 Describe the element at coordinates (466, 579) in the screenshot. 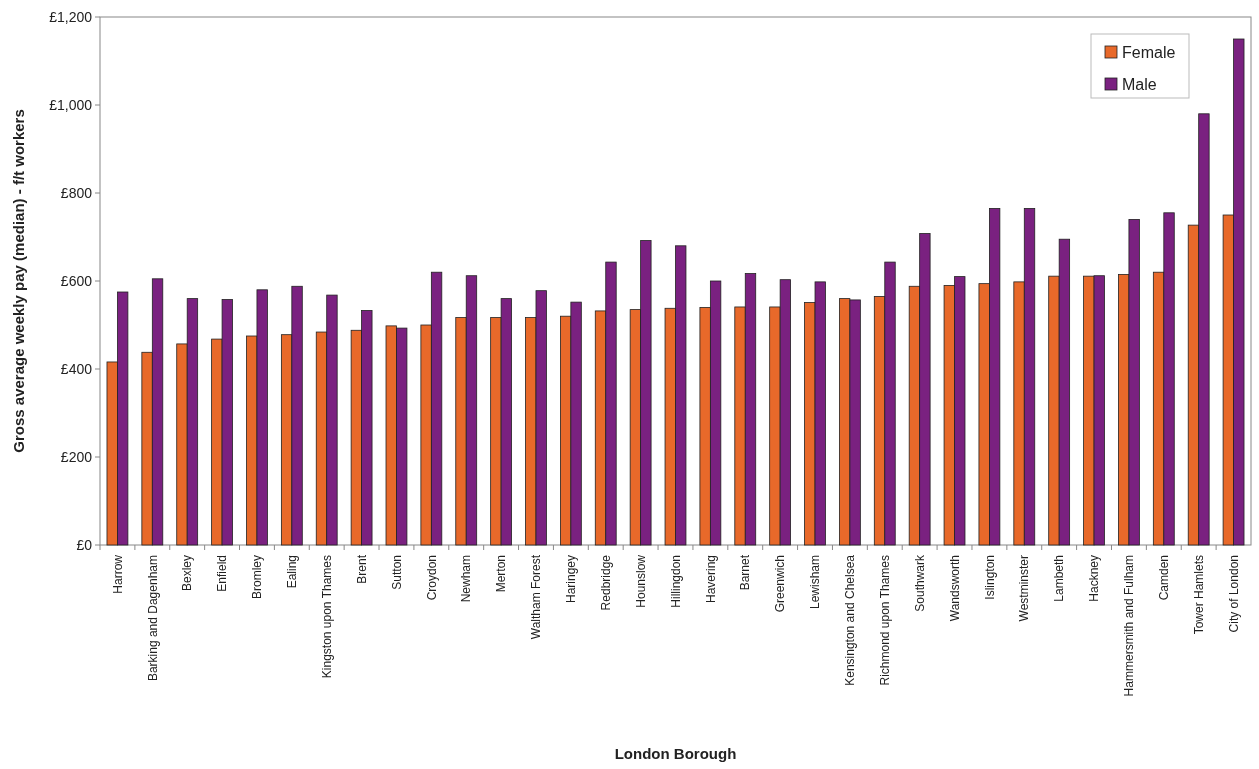

I see `x-tick-label: Newham` at that location.